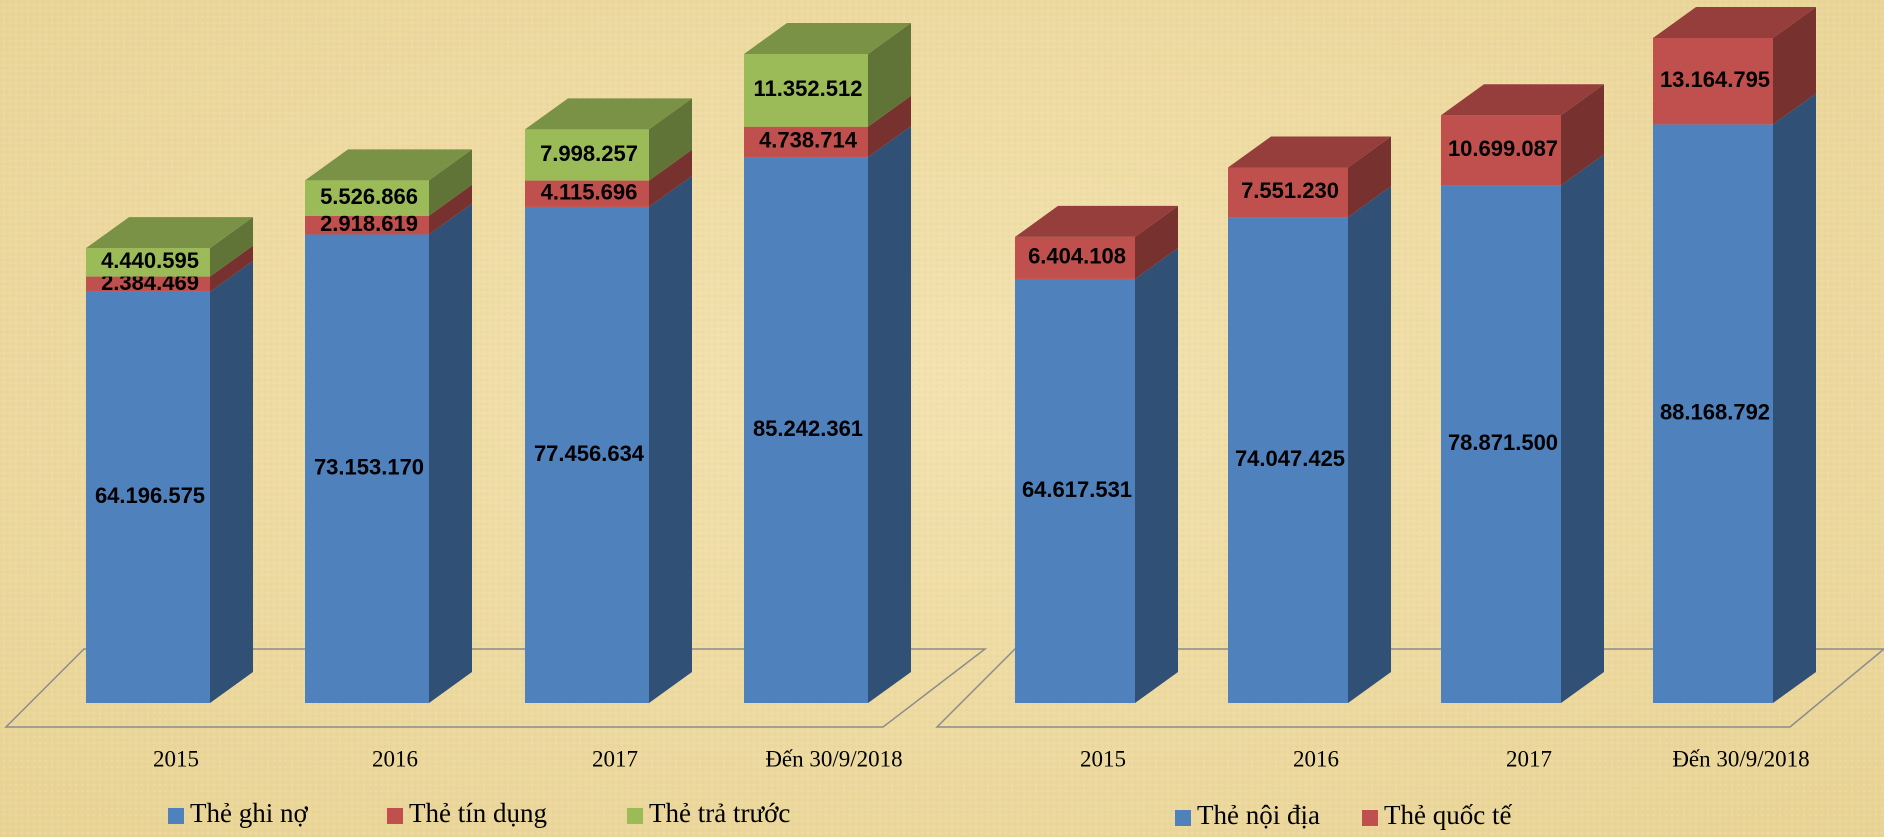 Image resolution: width=1884 pixels, height=837 pixels. I want to click on value-label: 73.153.170, so click(369, 467).